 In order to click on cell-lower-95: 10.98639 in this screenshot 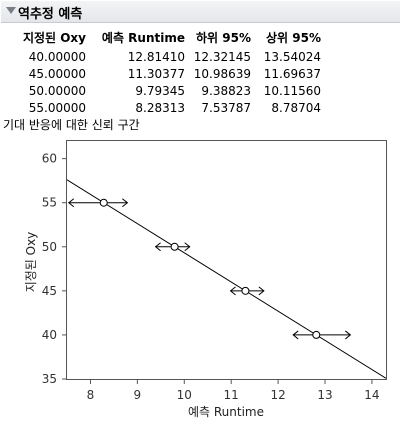, I will do `click(222, 73)`.